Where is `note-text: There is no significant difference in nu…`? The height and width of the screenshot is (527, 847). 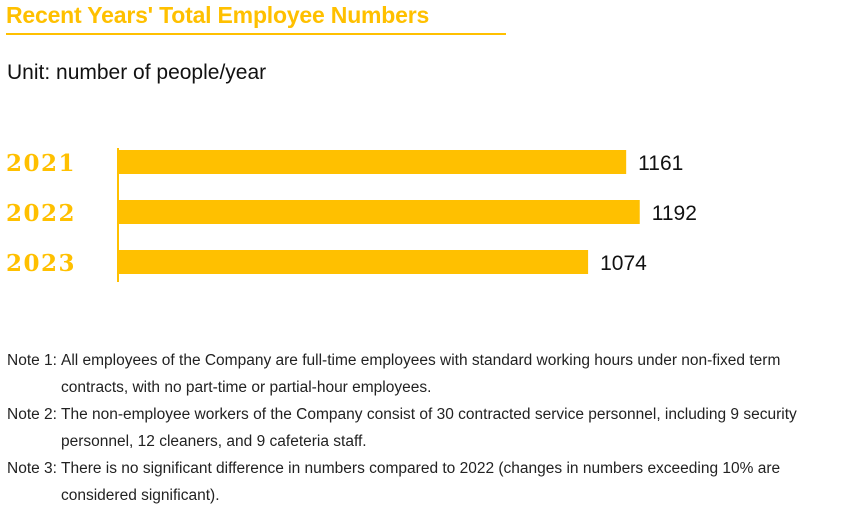
note-text: There is no significant difference in nu… is located at coordinates (420, 482).